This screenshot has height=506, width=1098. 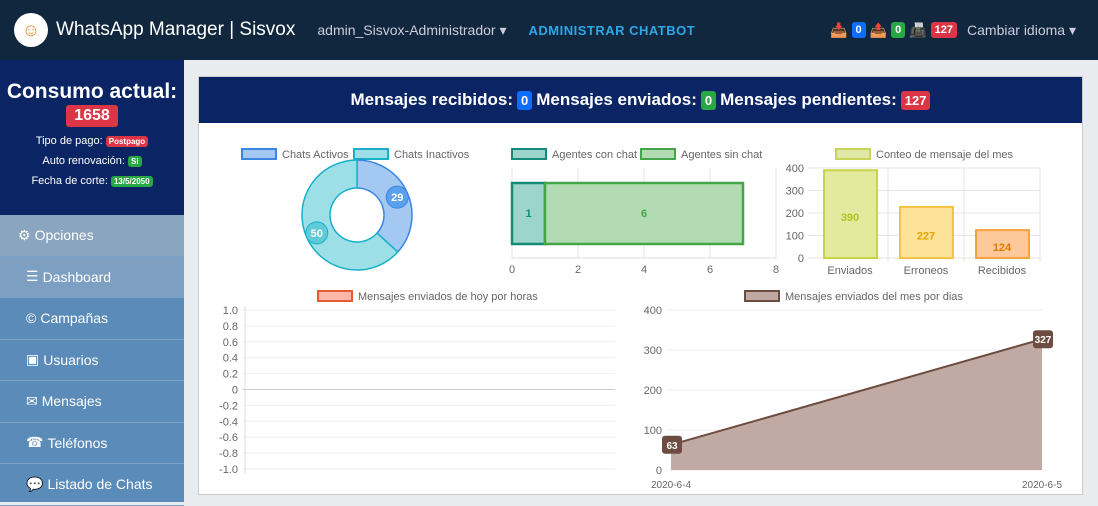 What do you see at coordinates (839, 29) in the screenshot?
I see `inbox-icon: 📥` at bounding box center [839, 29].